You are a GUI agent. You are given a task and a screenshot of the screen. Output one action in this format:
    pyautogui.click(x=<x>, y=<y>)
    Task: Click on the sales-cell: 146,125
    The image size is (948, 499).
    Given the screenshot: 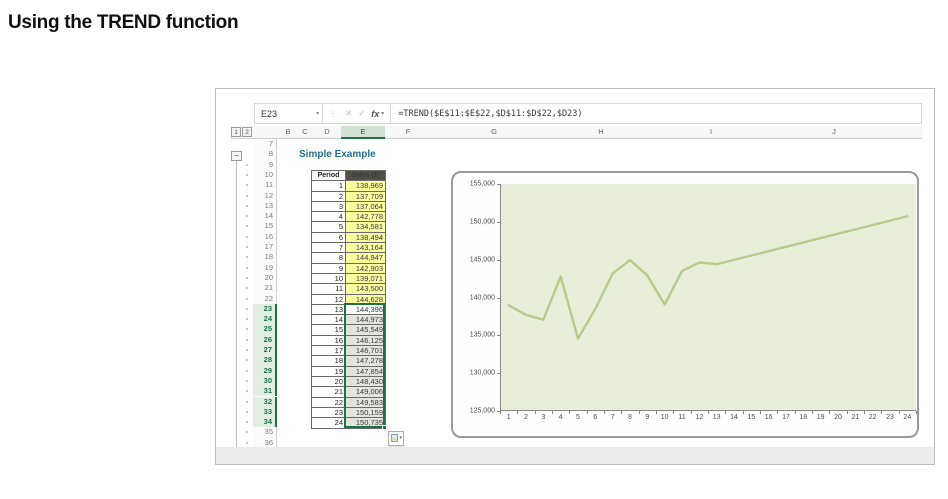 What is the action you would take?
    pyautogui.click(x=365, y=341)
    